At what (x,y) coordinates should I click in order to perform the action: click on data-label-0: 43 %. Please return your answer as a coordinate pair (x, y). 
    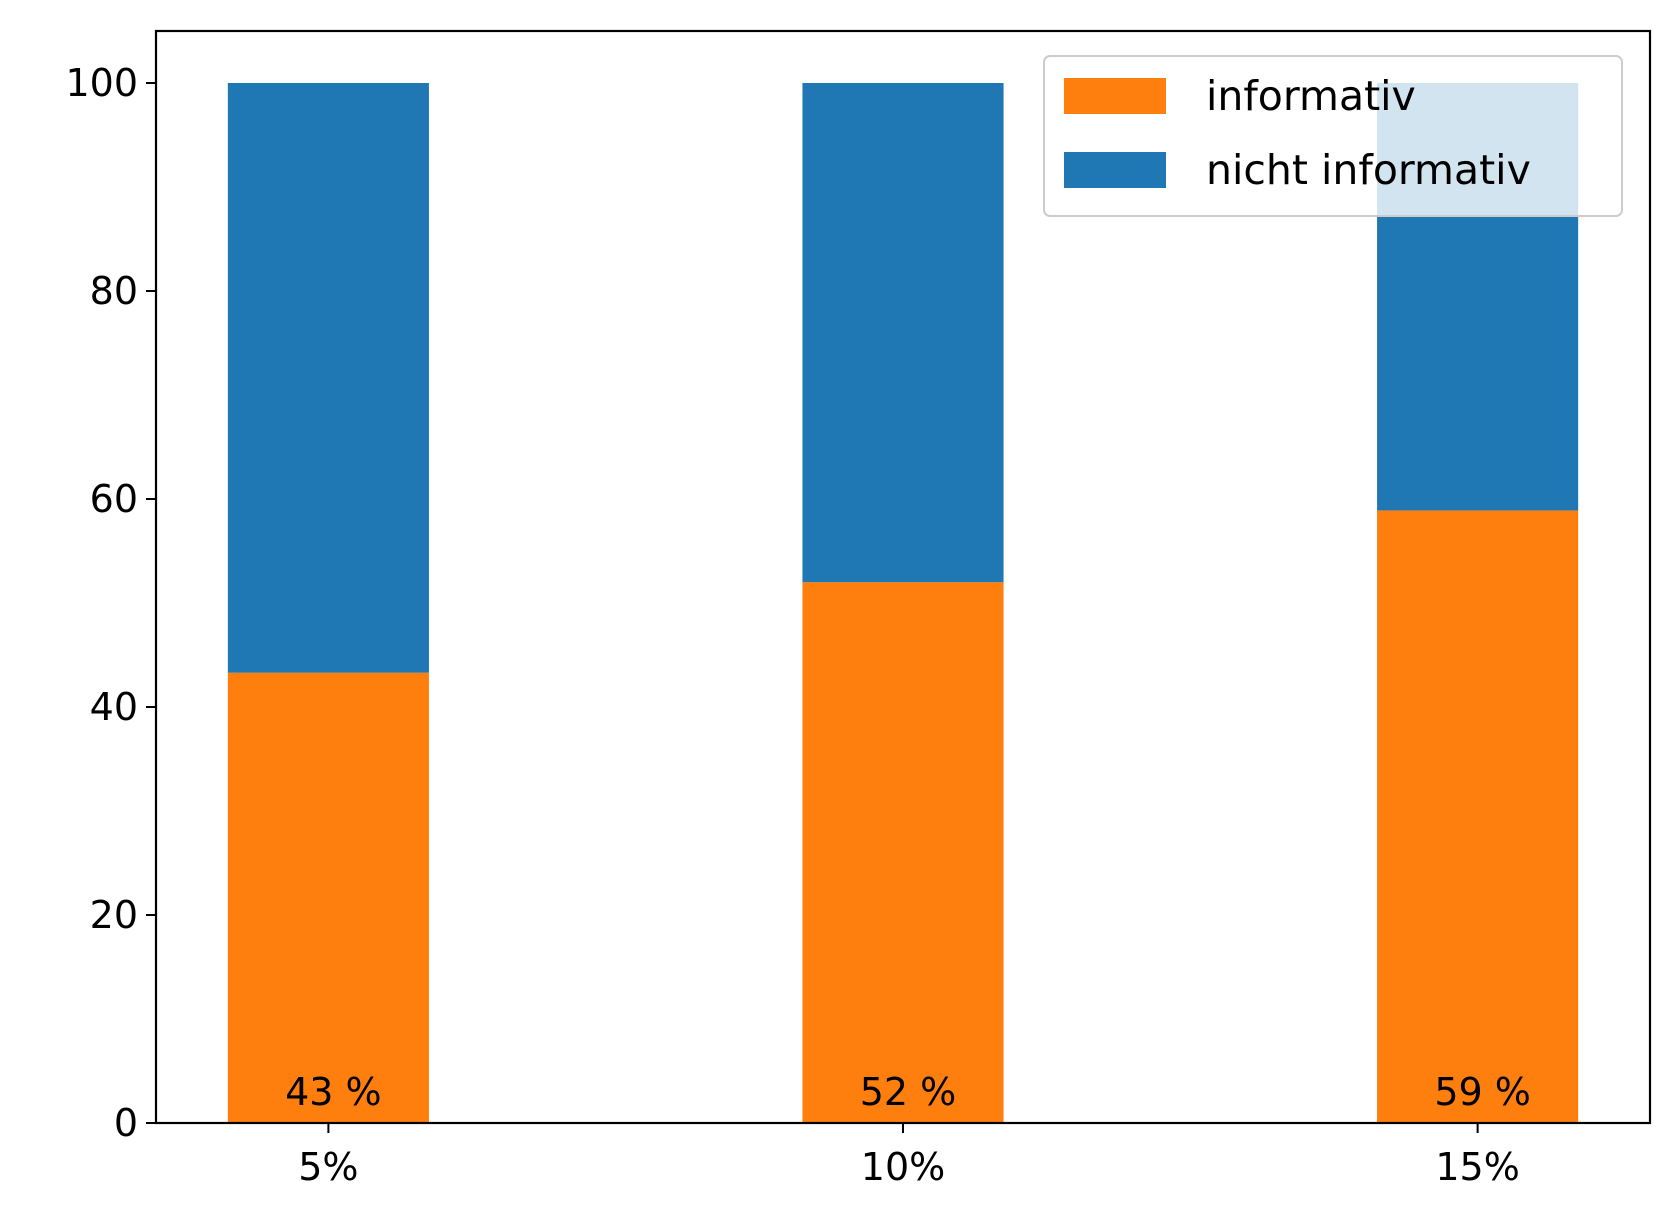
    Looking at the image, I should click on (333, 1092).